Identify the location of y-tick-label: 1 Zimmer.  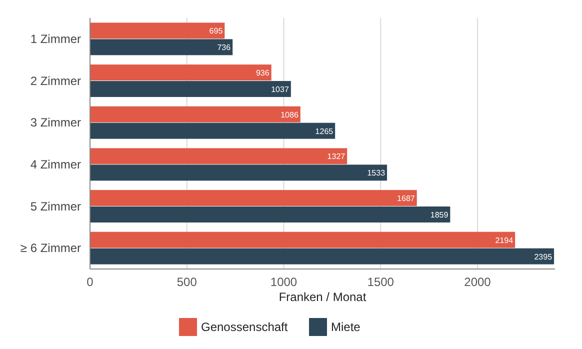
(55, 39).